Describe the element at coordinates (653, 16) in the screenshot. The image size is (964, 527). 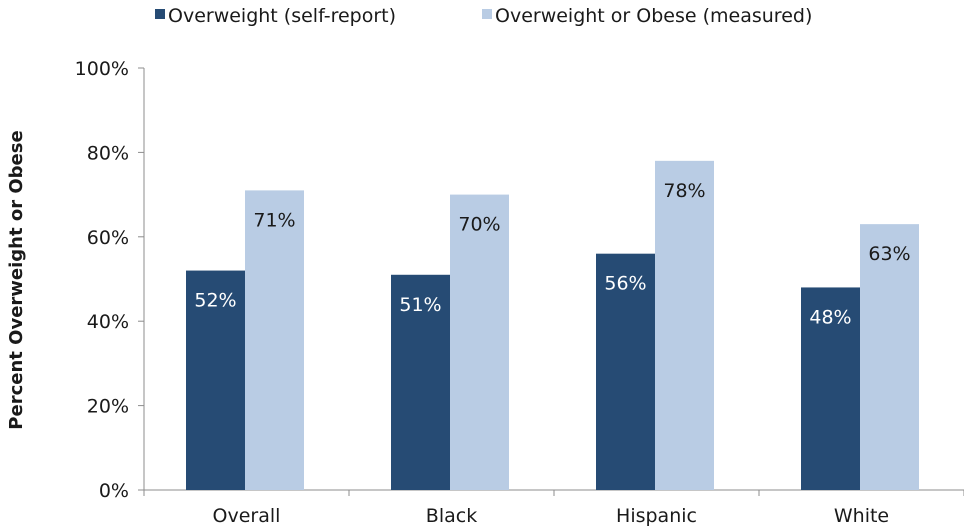
I see `legend-label: Overweight or Obese (measured)` at that location.